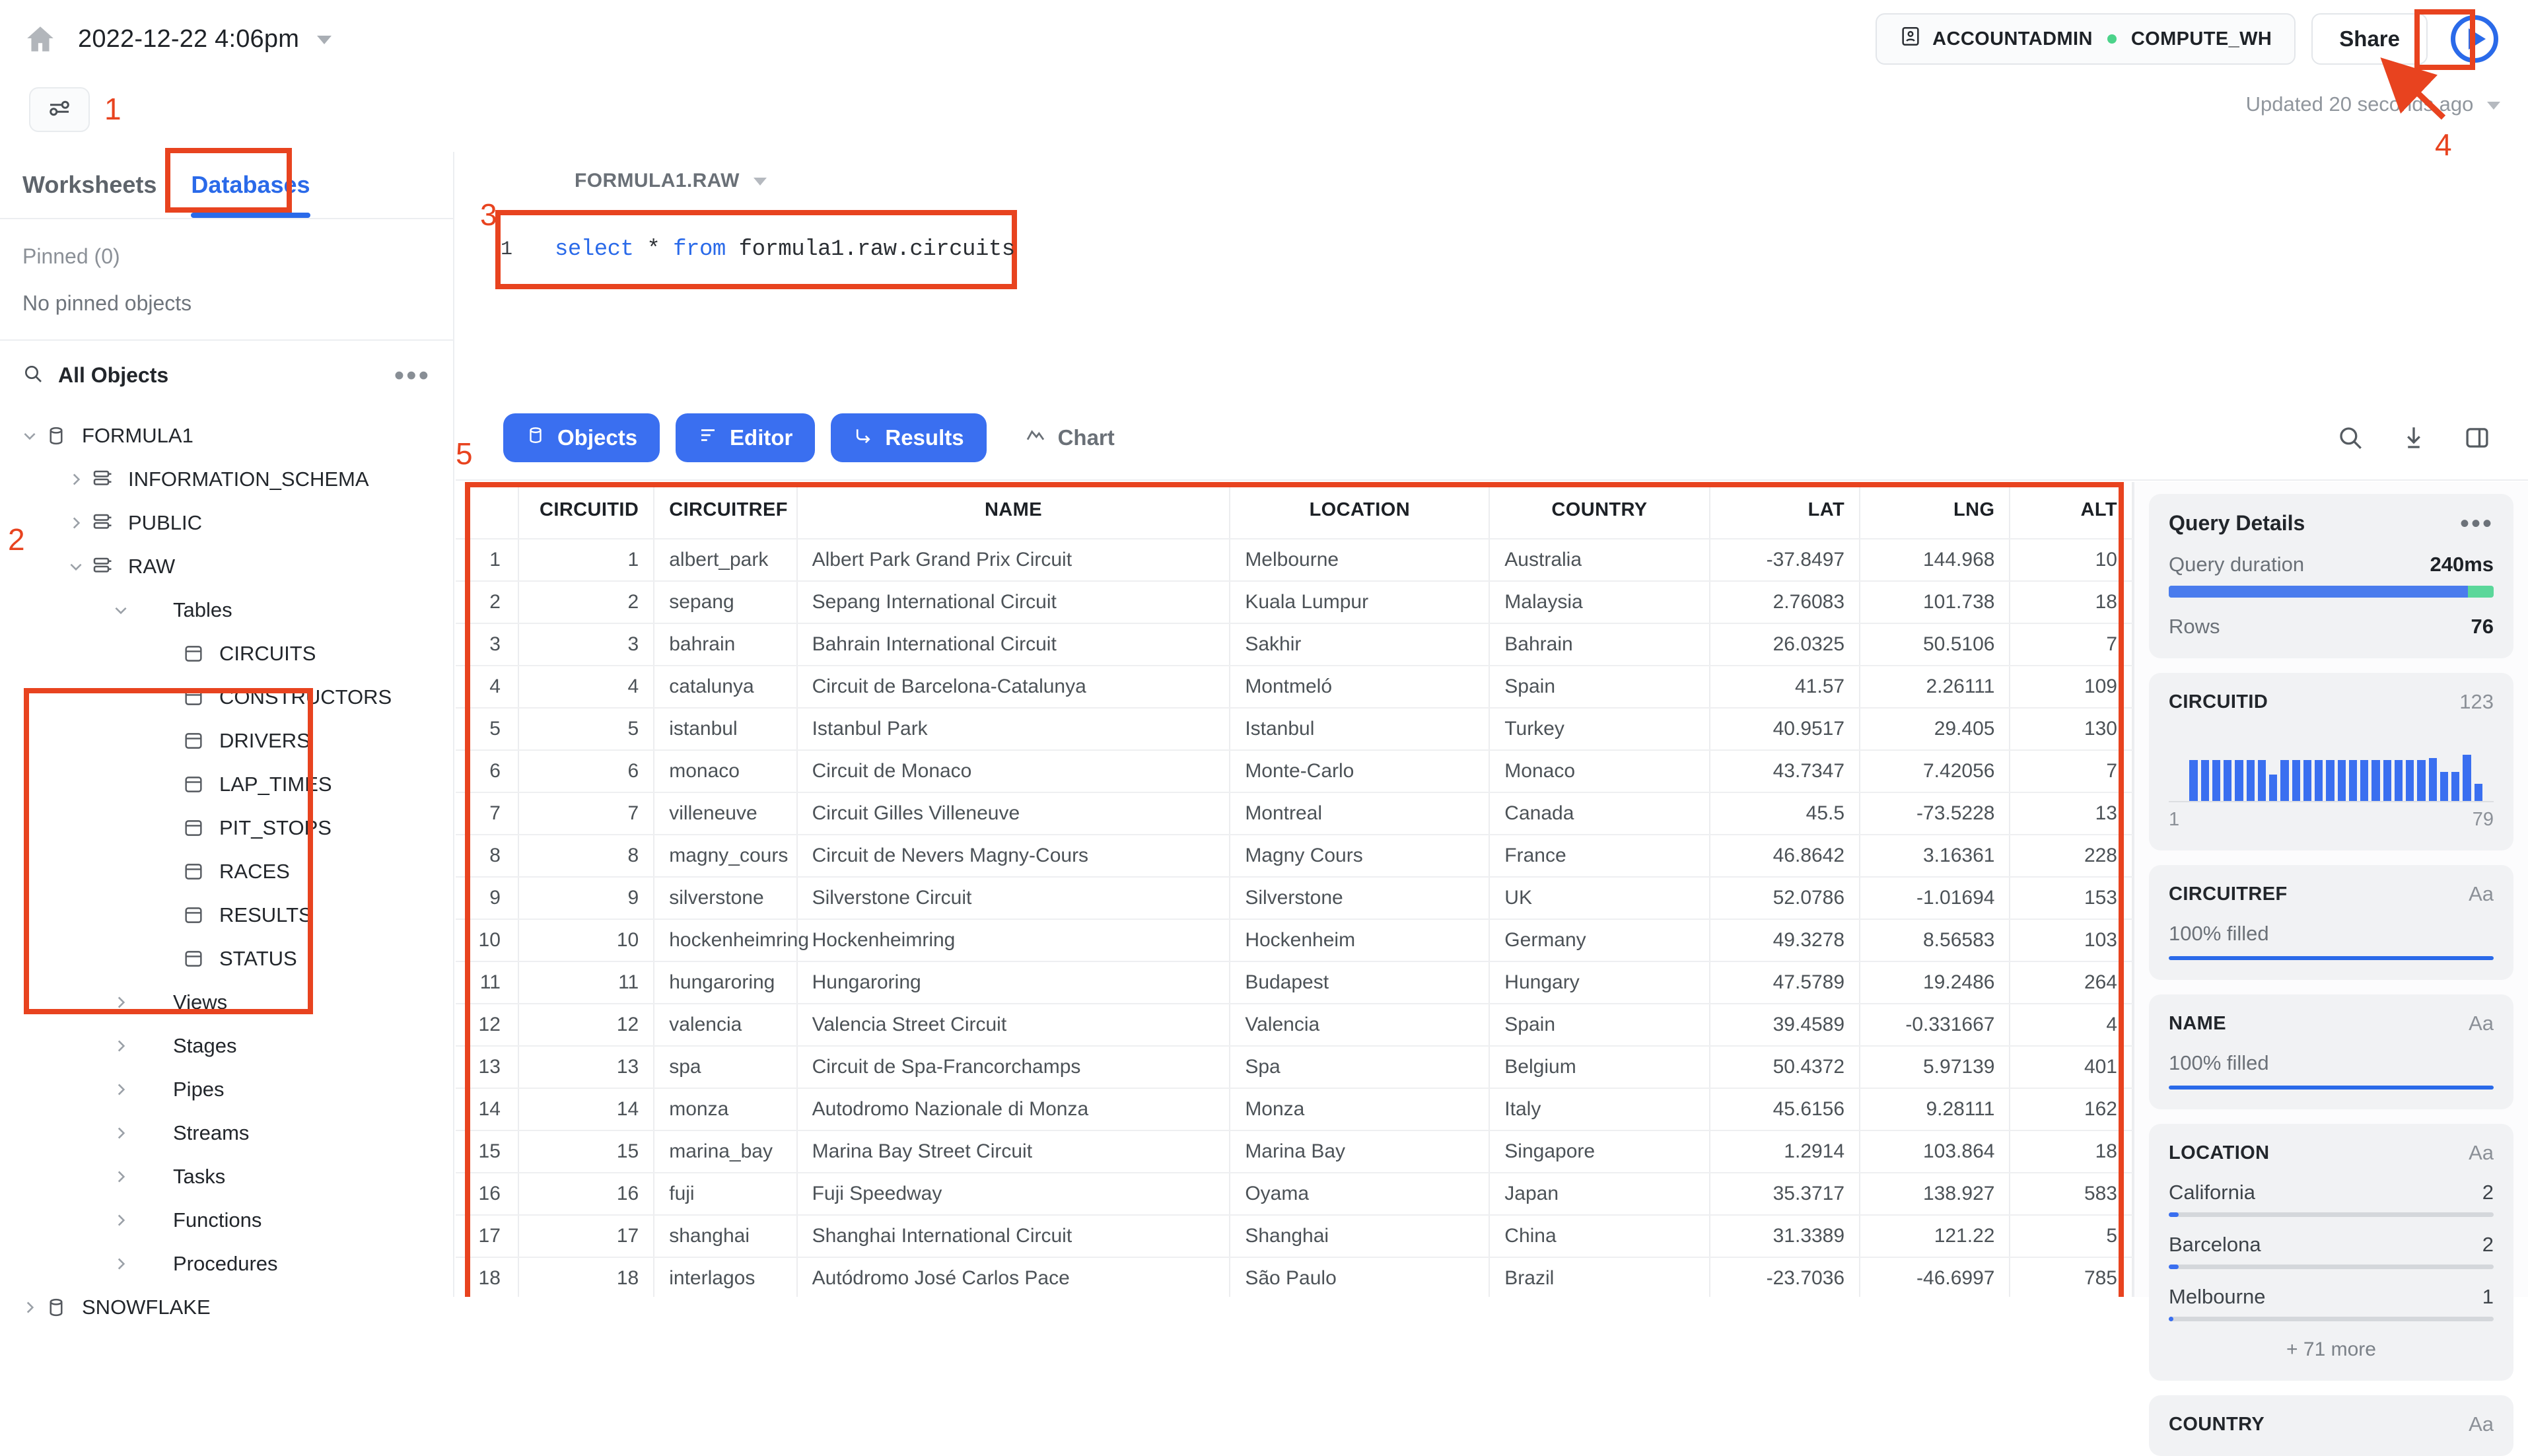 This screenshot has width=2528, height=1456. Describe the element at coordinates (2071, 1277) in the screenshot. I see `cell-alt: 785` at that location.